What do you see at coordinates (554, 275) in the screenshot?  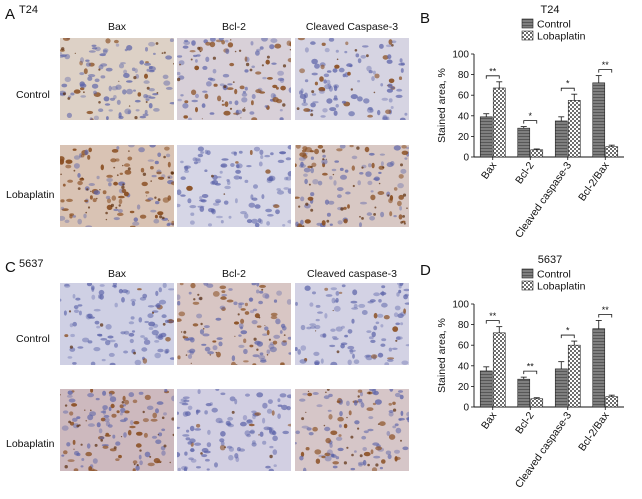 I see `legend-label-control: Control` at bounding box center [554, 275].